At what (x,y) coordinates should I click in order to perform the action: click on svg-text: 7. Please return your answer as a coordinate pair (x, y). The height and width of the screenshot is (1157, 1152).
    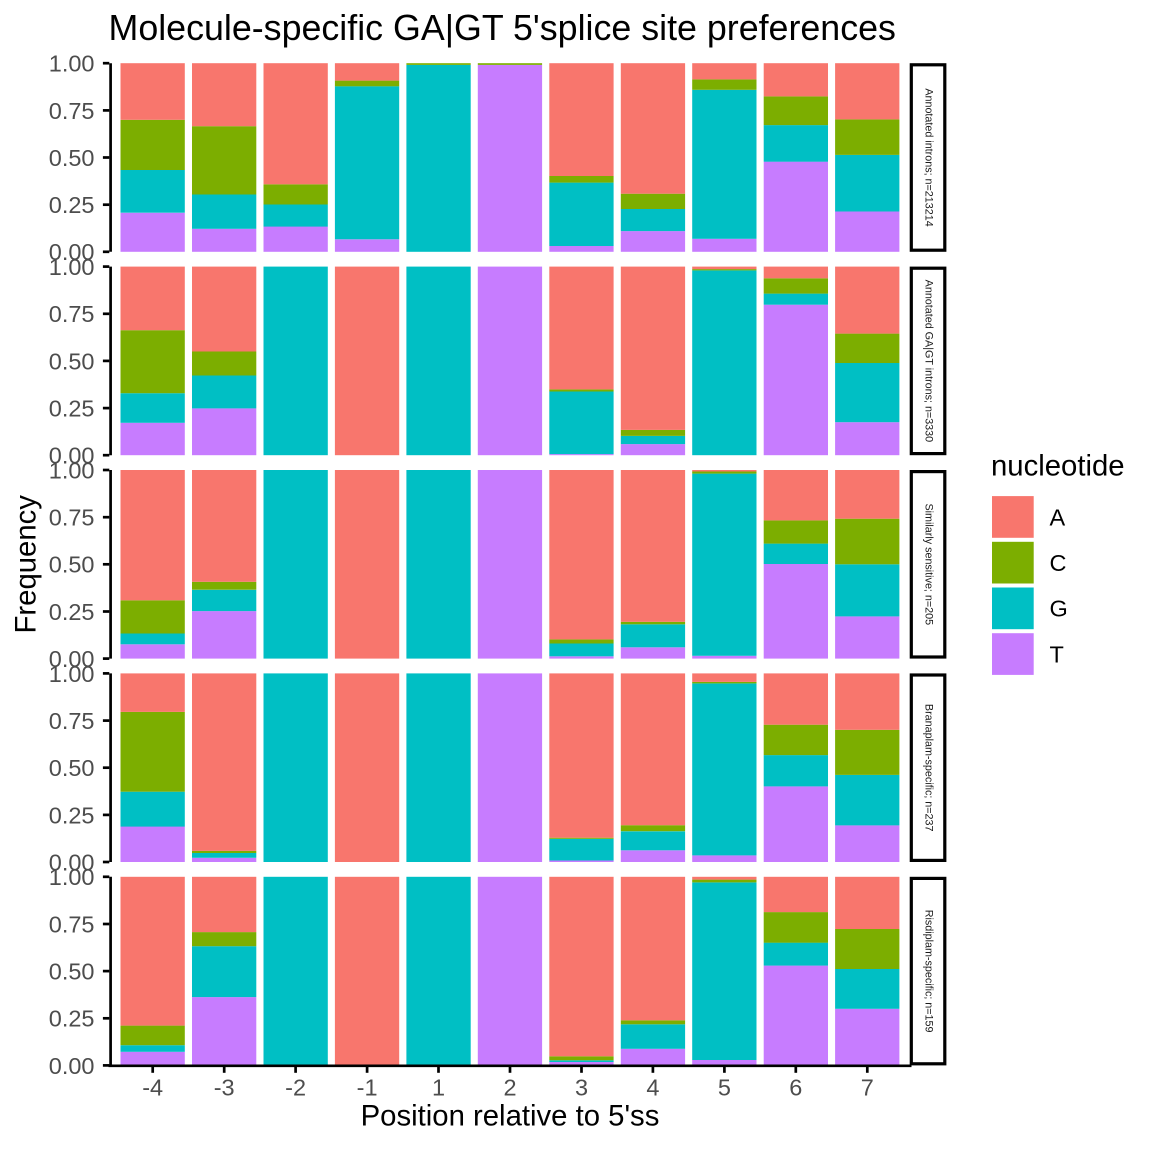
    Looking at the image, I should click on (867, 1088).